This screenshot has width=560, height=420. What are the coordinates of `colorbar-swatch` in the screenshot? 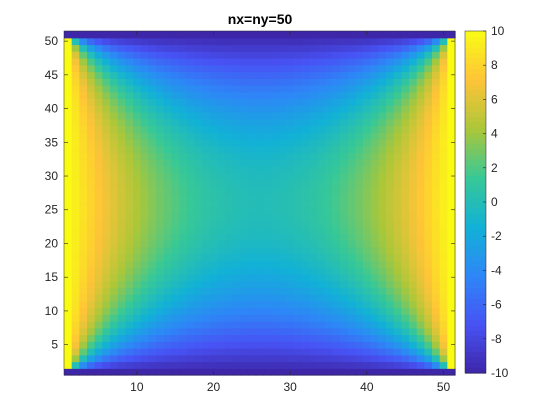 It's located at (475, 306).